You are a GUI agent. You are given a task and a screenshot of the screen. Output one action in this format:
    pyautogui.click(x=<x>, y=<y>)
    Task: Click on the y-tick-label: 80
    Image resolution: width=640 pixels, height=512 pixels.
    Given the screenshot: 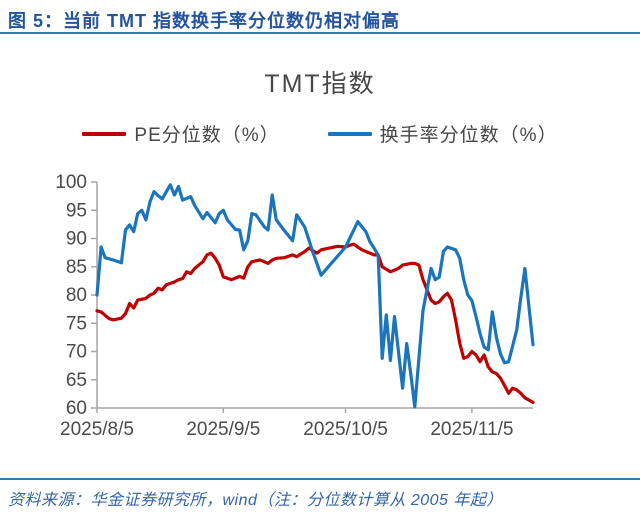 What is the action you would take?
    pyautogui.click(x=76, y=295)
    